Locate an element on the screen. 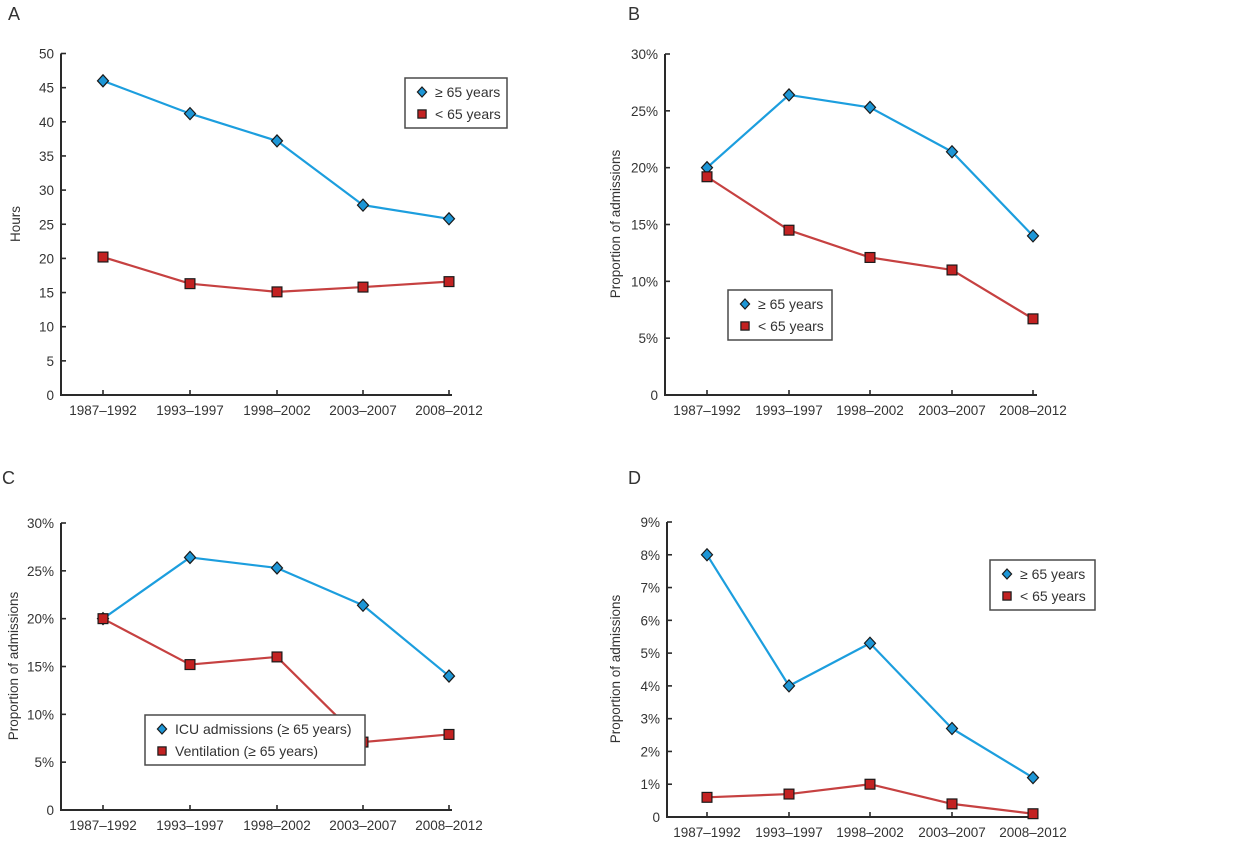 The image size is (1250, 849). axes-panel-D is located at coordinates (851, 670).